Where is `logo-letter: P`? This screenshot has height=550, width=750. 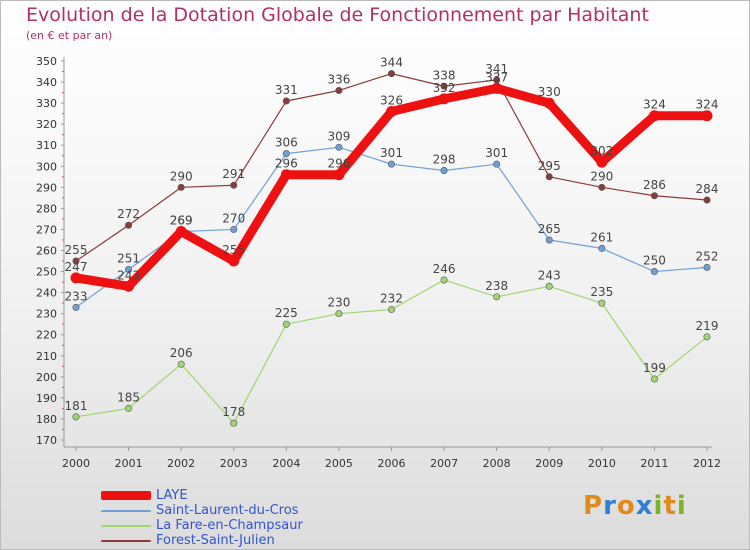
logo-letter: P is located at coordinates (593, 506).